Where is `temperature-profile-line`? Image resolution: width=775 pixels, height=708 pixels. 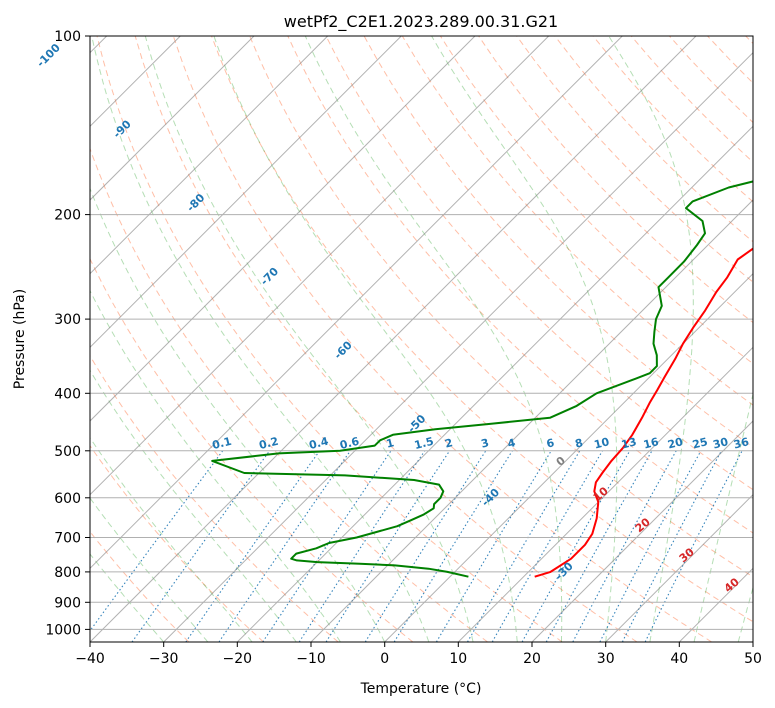 temperature-profile-line is located at coordinates (643, 412).